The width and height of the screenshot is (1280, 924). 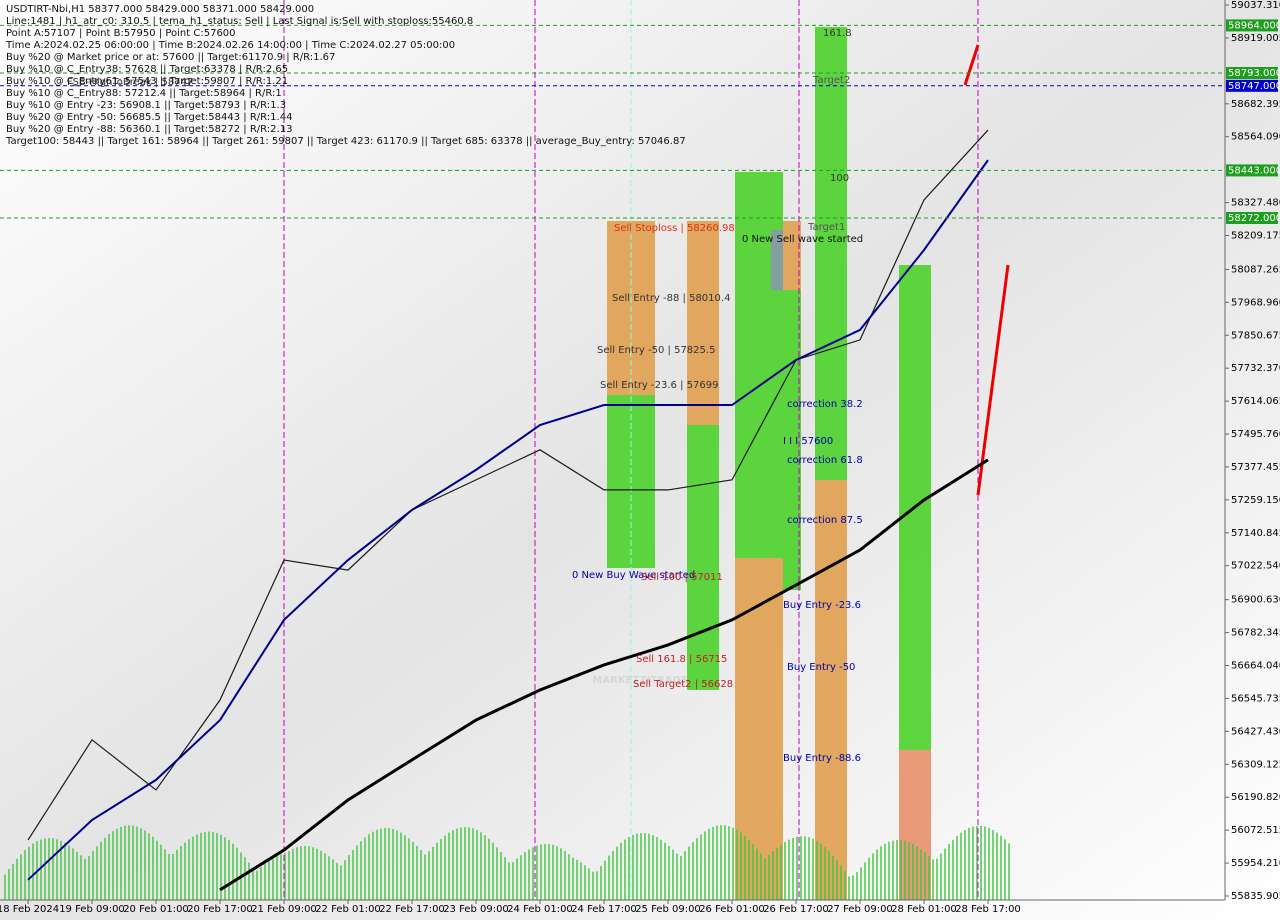 What do you see at coordinates (671, 298) in the screenshot?
I see `annotation: Sell Entry -88 | 58010.4` at bounding box center [671, 298].